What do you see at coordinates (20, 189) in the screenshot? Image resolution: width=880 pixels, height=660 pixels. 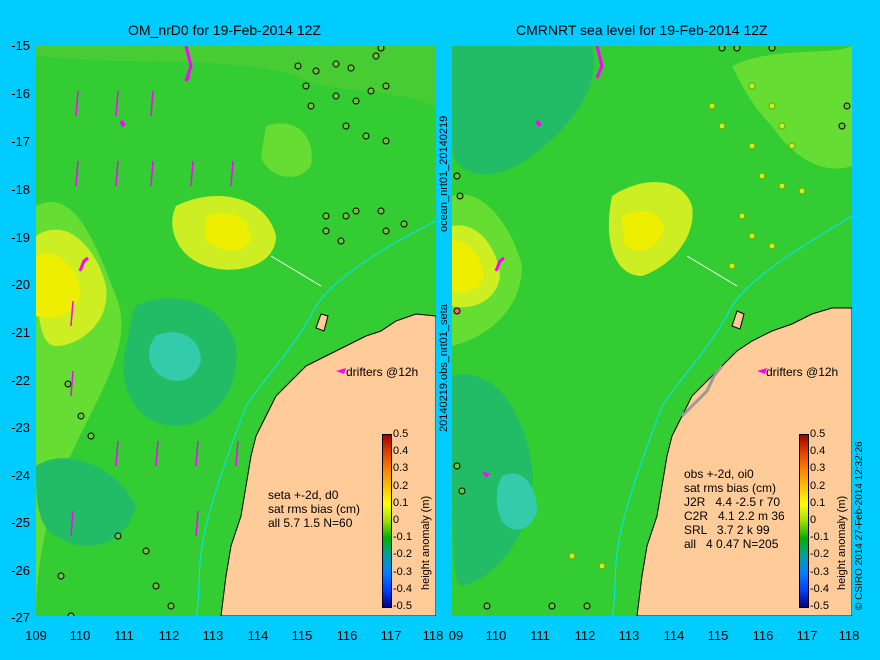 I see `y-tick-4: -18` at bounding box center [20, 189].